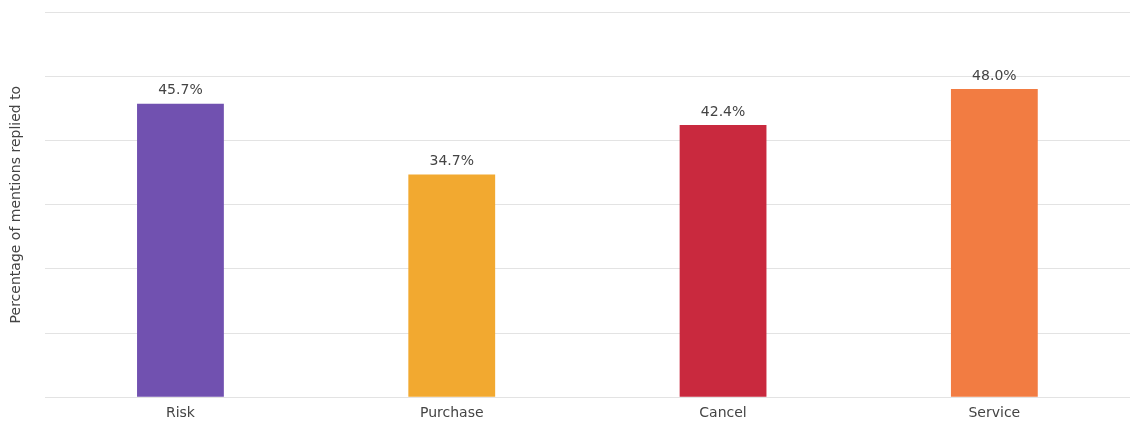 The image size is (1130, 434). What do you see at coordinates (723, 110) in the screenshot?
I see `data-label: 42.4%` at bounding box center [723, 110].